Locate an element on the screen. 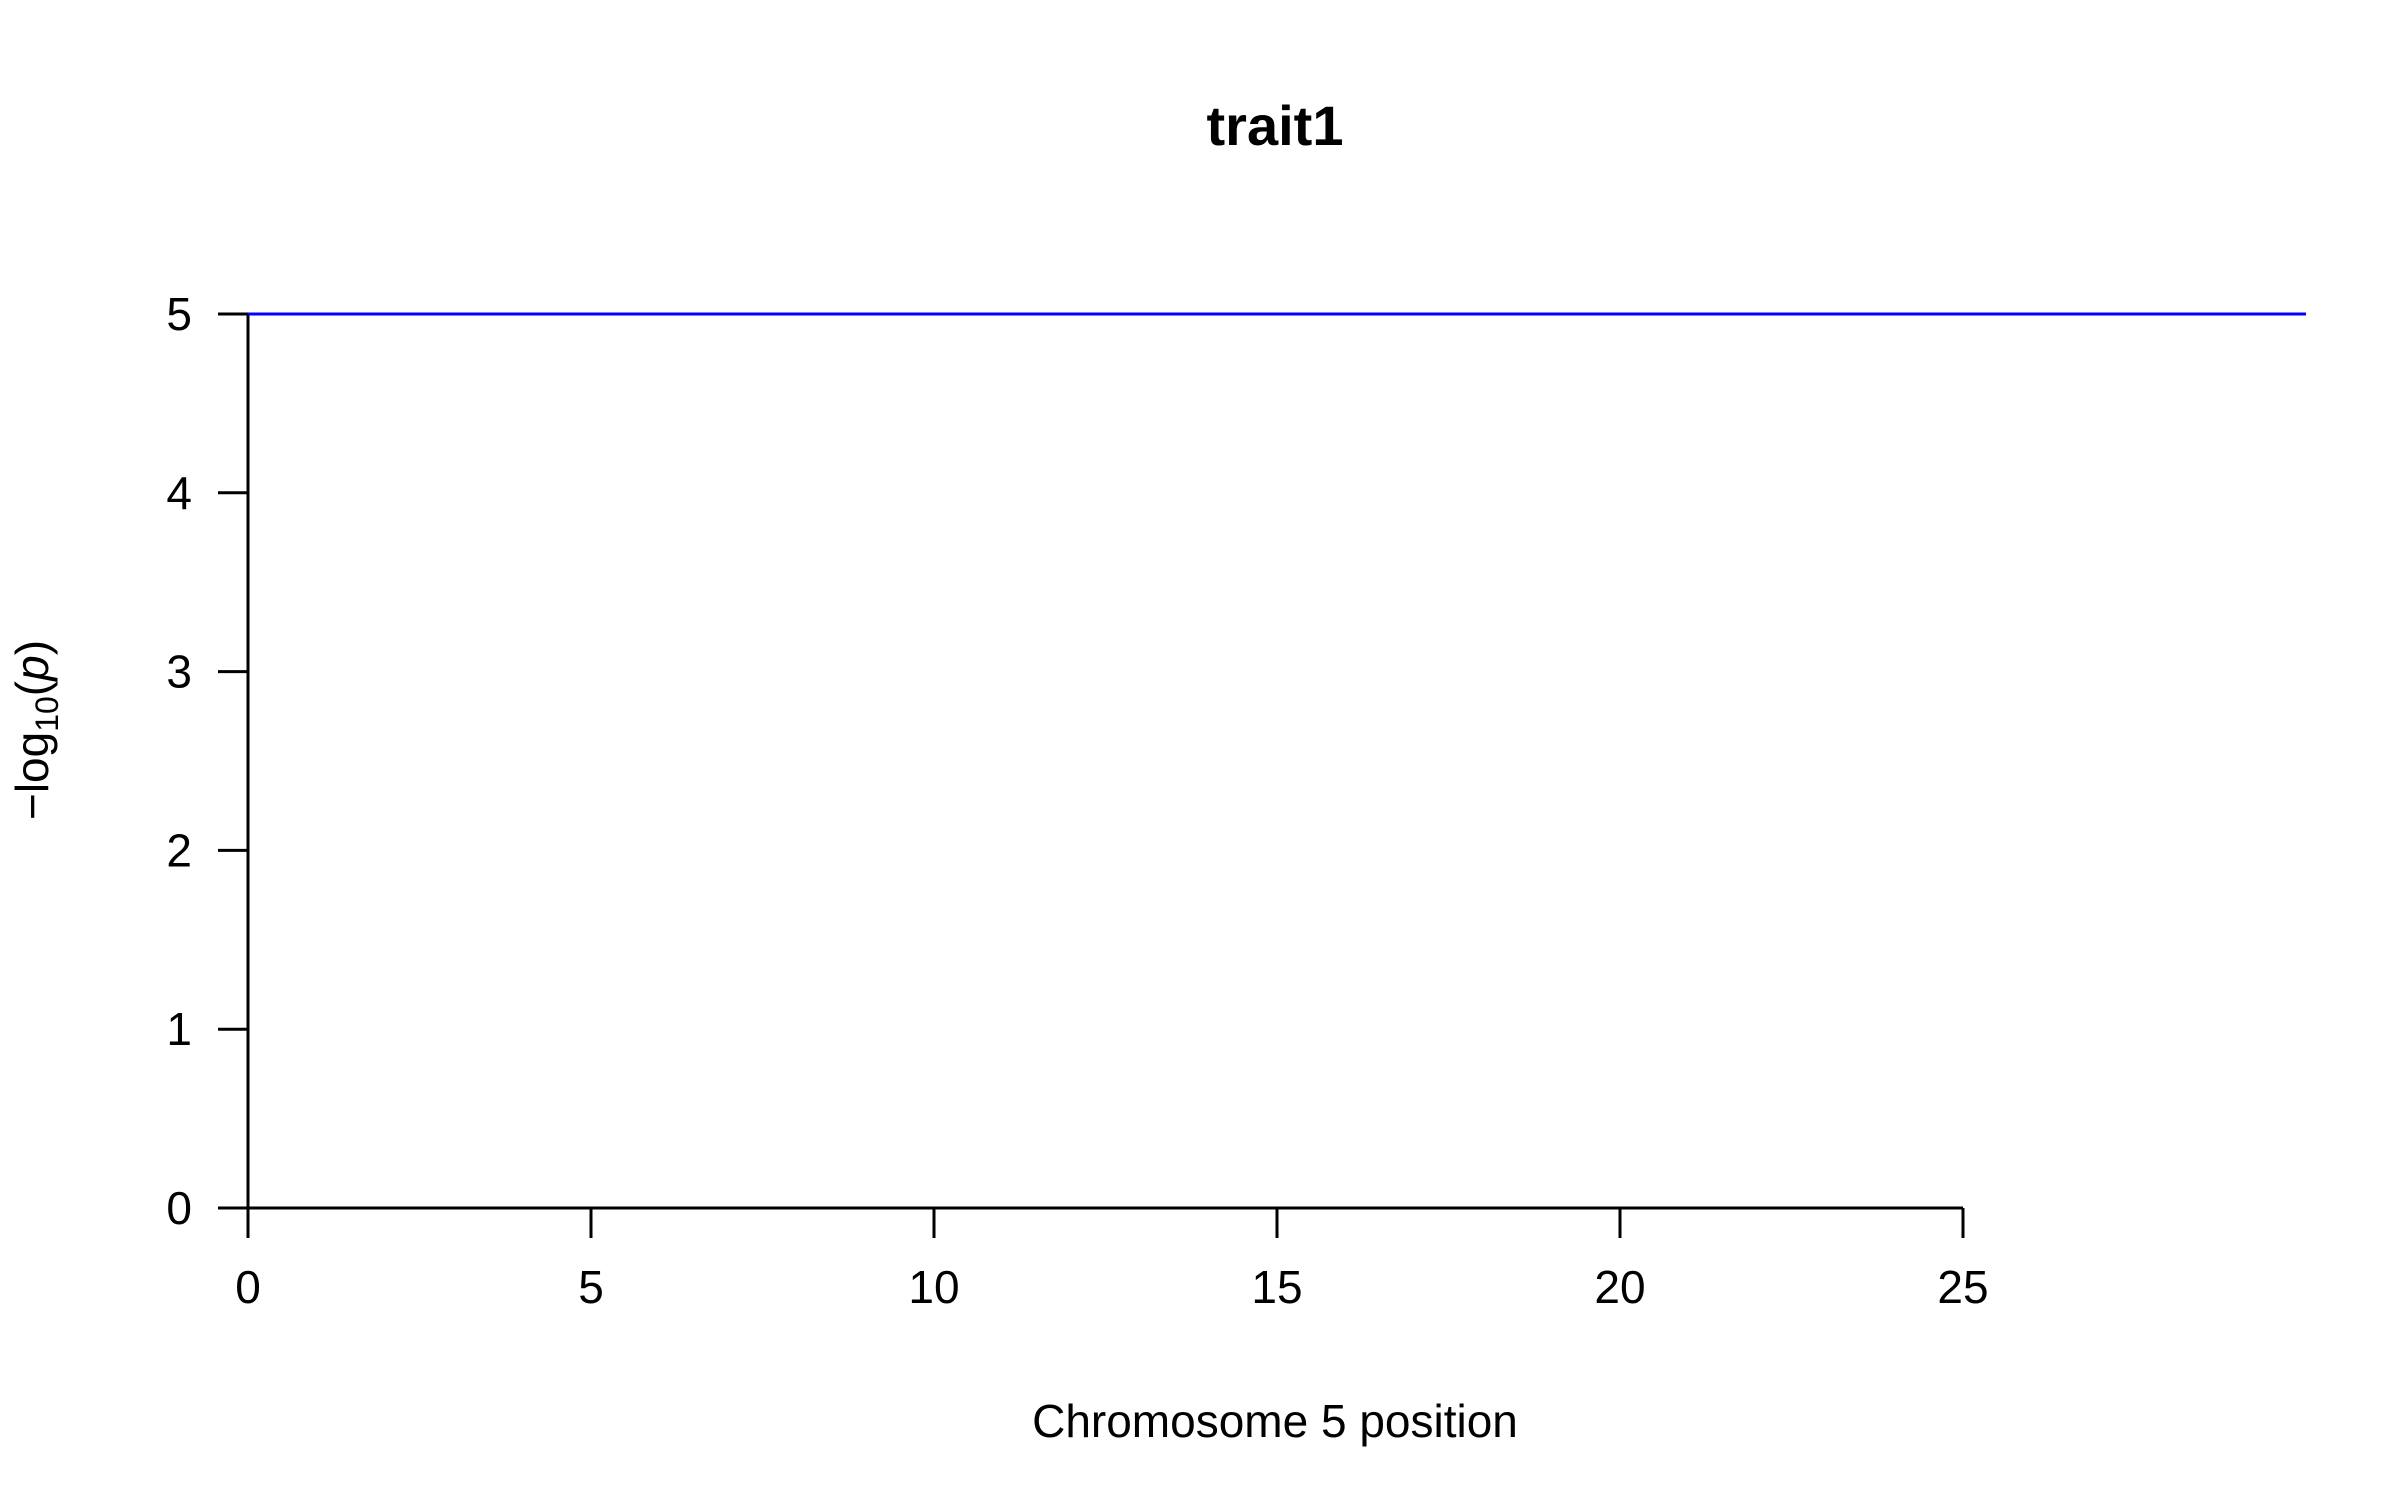  x-tick-label: 0 is located at coordinates (248, 1287).